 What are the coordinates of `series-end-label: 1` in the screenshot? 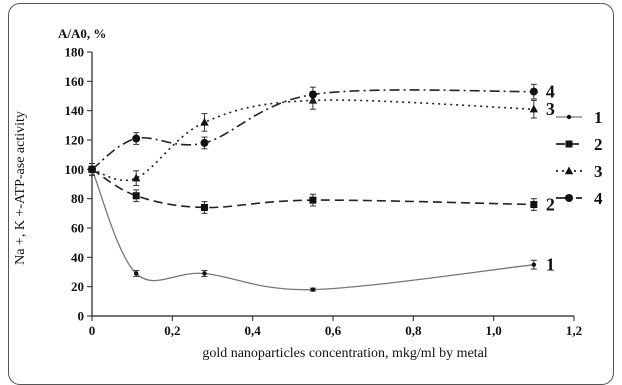 It's located at (550, 265).